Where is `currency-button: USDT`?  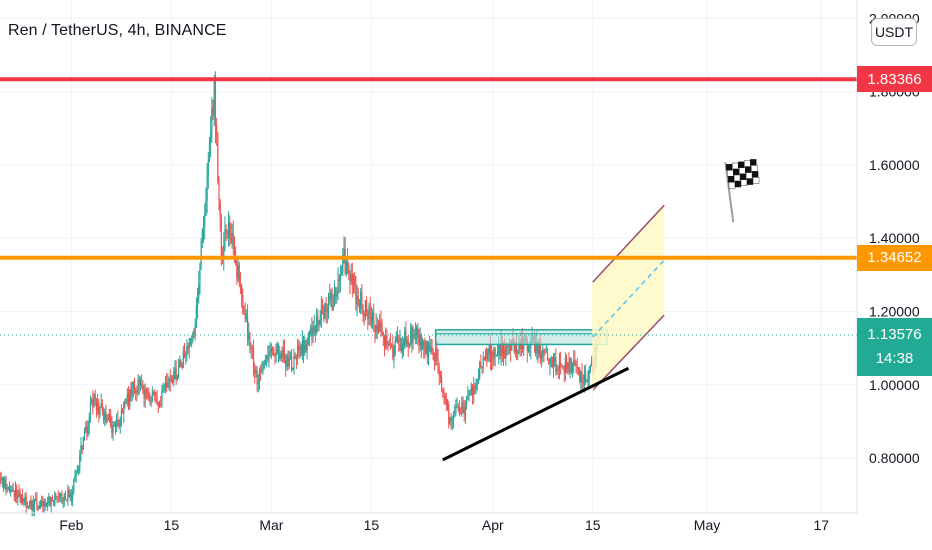
currency-button: USDT is located at coordinates (894, 32).